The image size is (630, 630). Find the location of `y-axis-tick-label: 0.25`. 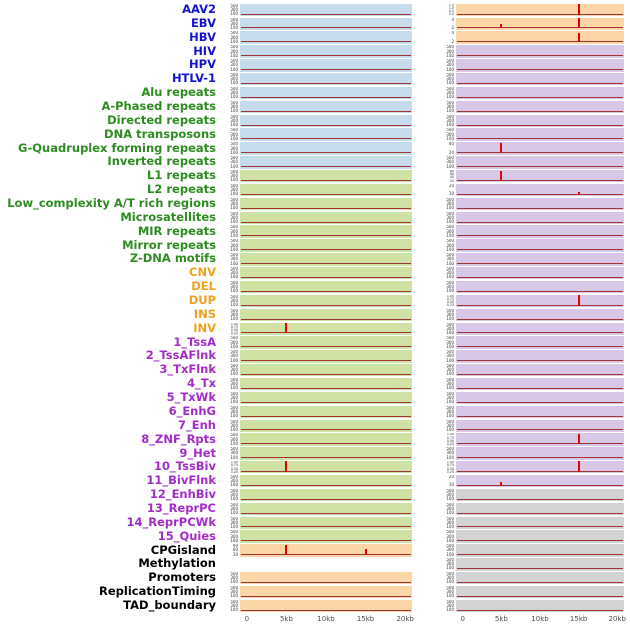

y-axis-tick-label: 0.25 is located at coordinates (450, 443).